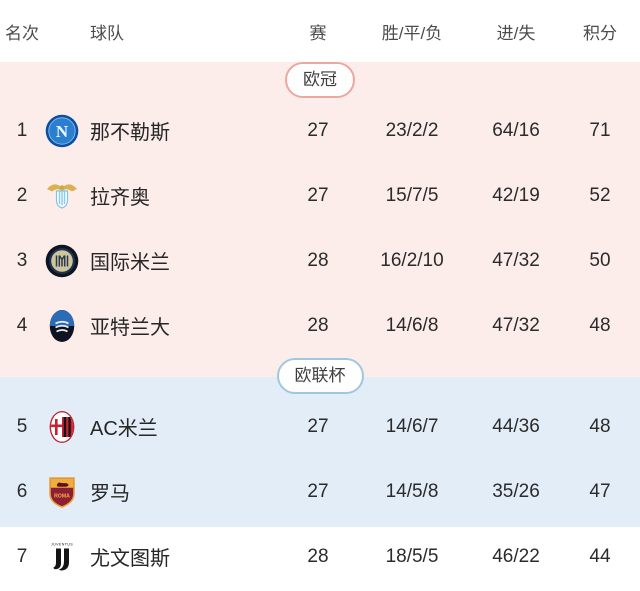  I want to click on table-header-row: 名次 球队 赛 胜/平/负 进/失 积分, so click(320, 31).